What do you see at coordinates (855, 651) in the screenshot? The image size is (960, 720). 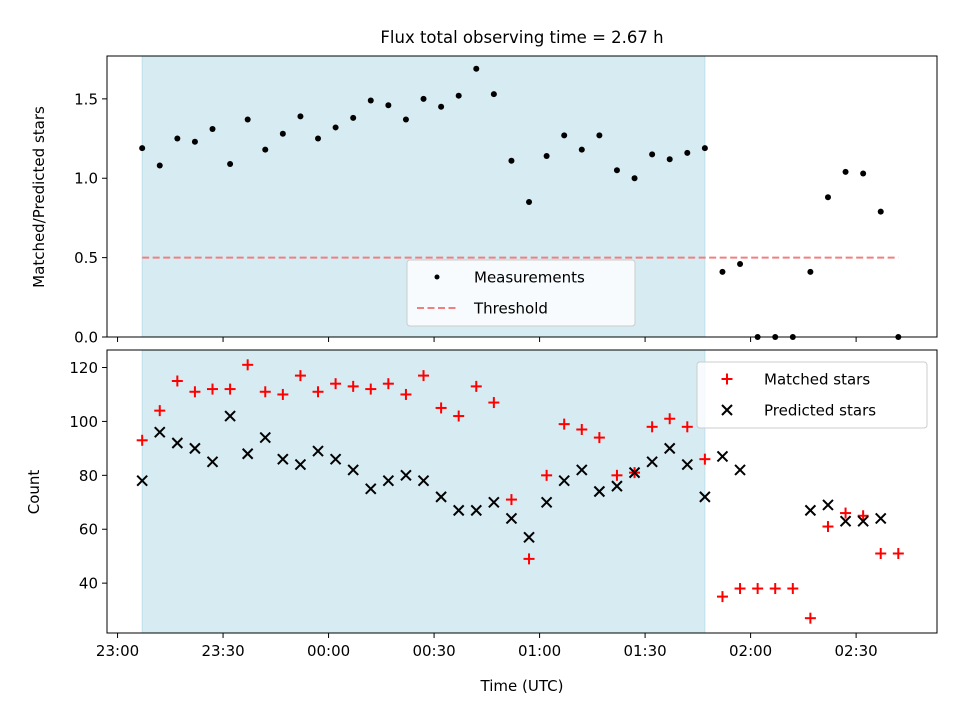 I see `x-tick-label: 02:30` at bounding box center [855, 651].